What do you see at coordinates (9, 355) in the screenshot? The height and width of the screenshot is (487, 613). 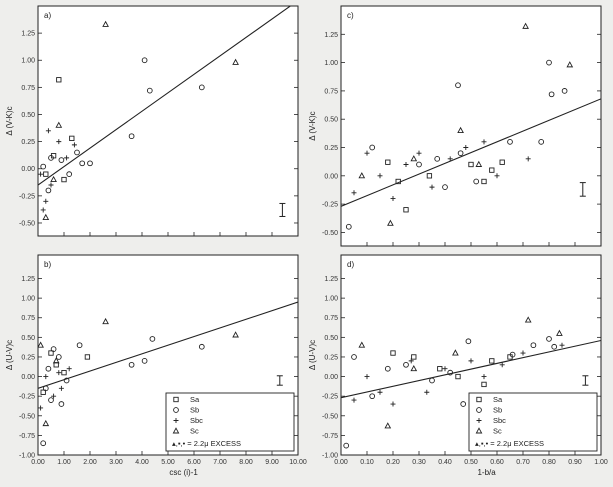 I see `y-axis-label: Δ (U-V)c` at bounding box center [9, 355].